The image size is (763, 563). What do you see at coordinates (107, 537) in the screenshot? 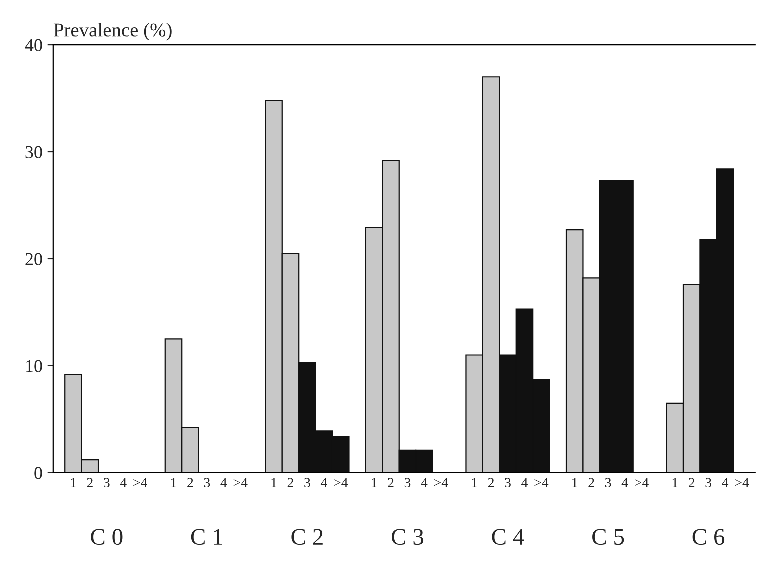
I see `text: C 0` at bounding box center [107, 537].